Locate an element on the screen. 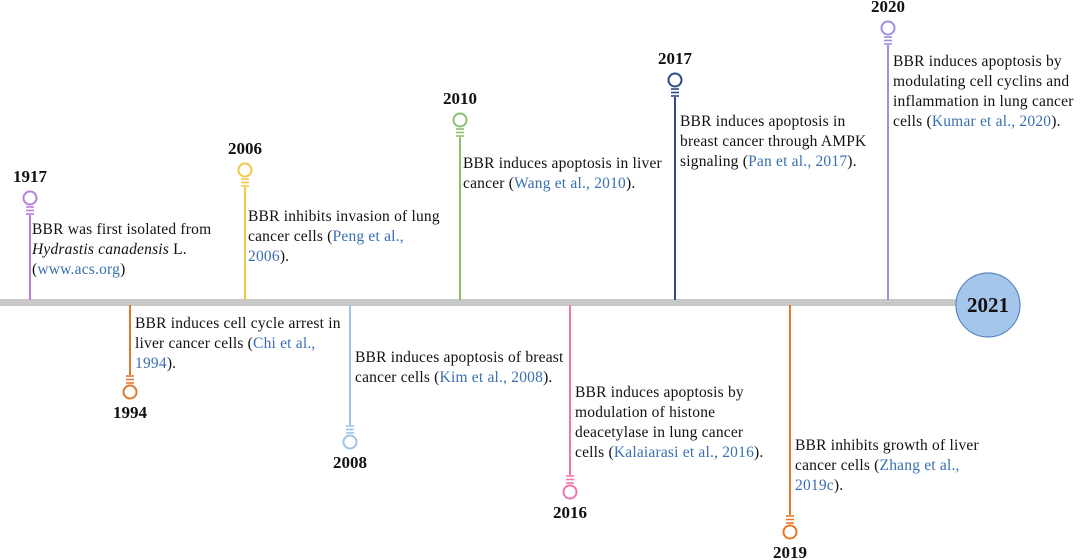 The image size is (1086, 560). citation-link: Kim et al., 2008 is located at coordinates (491, 377).